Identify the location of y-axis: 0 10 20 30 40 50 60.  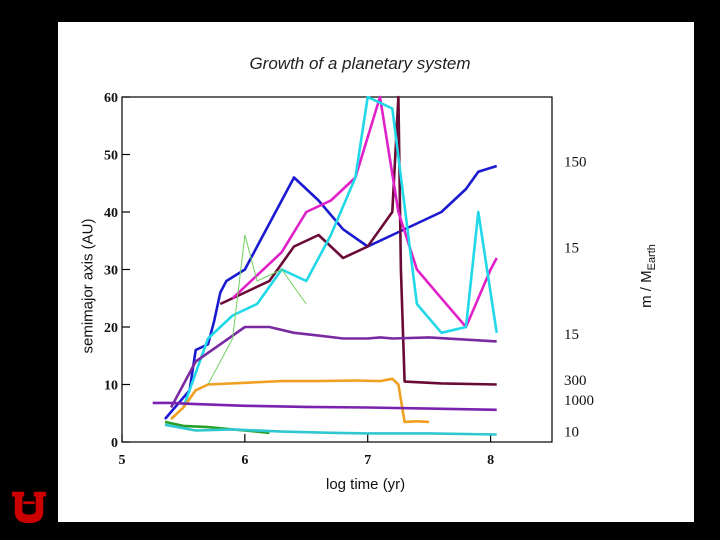
(117, 271).